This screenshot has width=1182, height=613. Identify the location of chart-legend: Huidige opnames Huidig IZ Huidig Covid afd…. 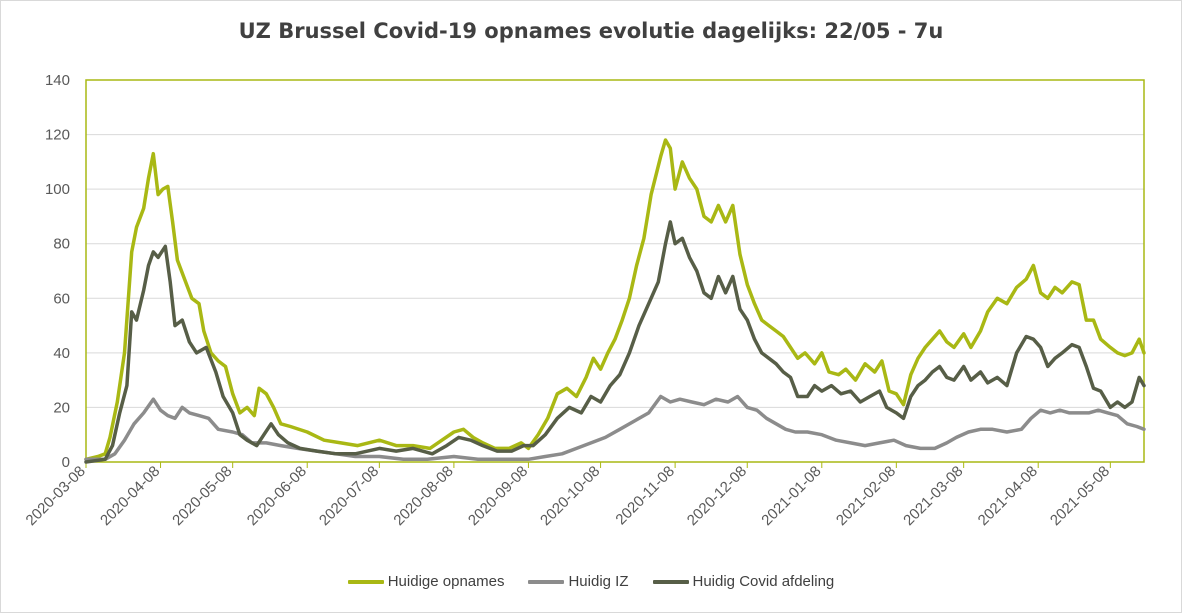
(591, 581).